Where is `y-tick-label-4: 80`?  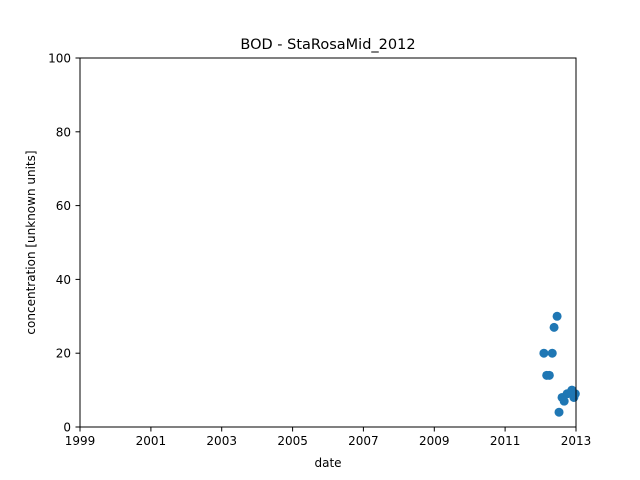
y-tick-label-4: 80 is located at coordinates (63, 132).